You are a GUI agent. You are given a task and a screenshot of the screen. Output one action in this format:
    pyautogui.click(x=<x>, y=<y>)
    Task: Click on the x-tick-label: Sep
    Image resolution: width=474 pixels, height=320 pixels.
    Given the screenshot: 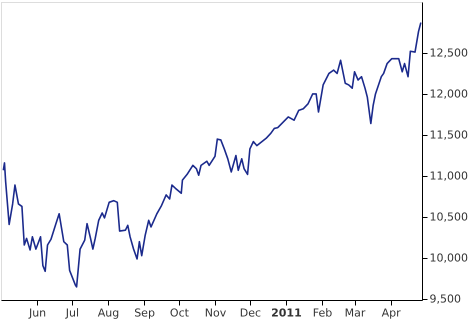 What is the action you would take?
    pyautogui.click(x=144, y=313)
    